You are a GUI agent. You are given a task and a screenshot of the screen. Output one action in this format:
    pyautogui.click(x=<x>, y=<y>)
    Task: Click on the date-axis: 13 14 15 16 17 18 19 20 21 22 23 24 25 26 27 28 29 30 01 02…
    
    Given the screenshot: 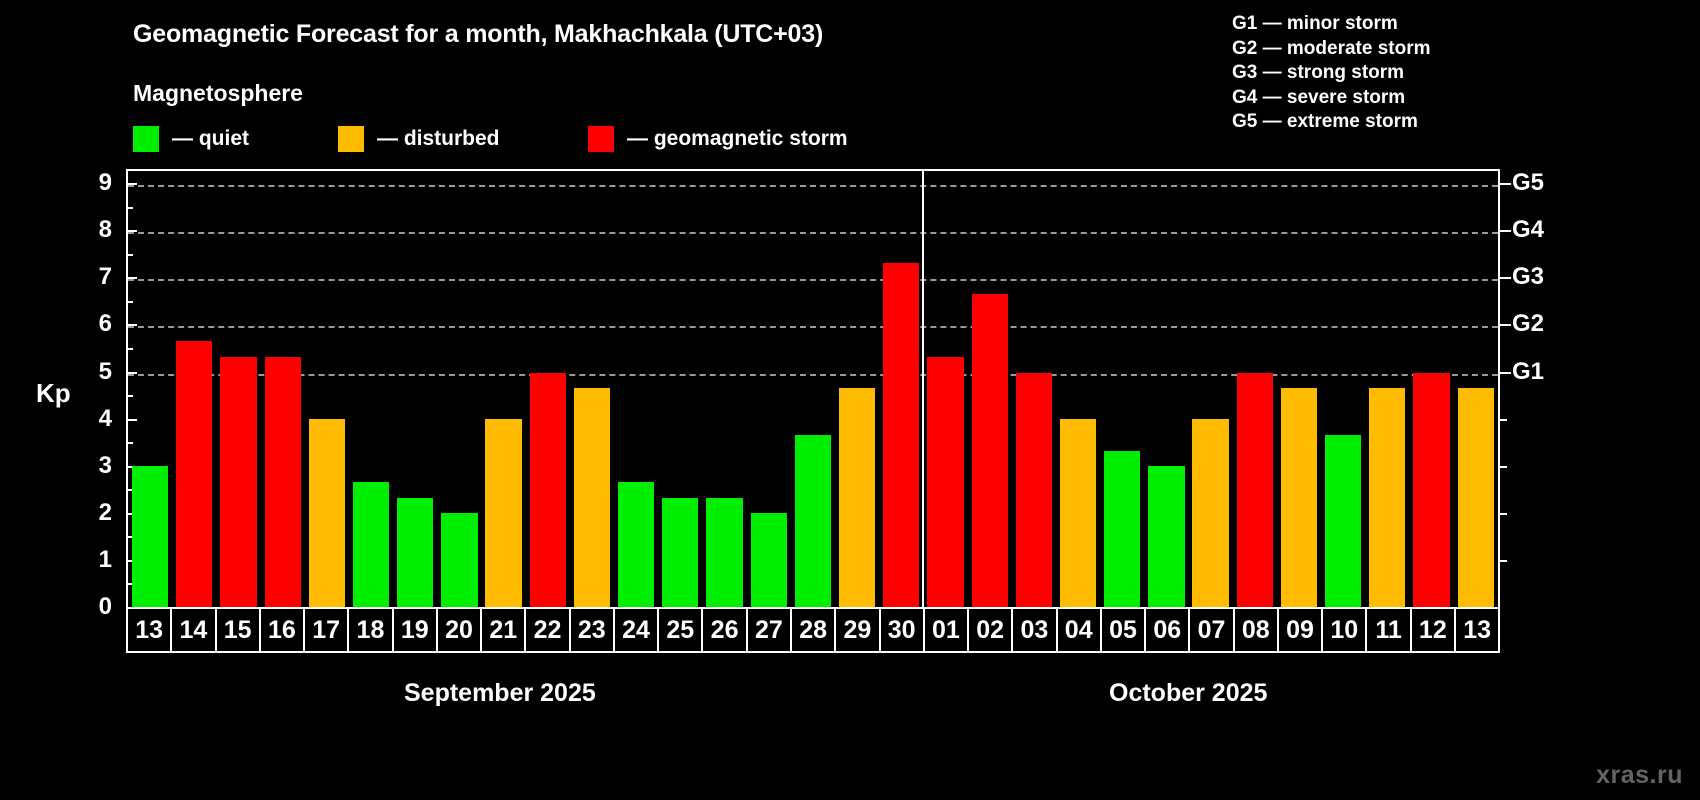 What is the action you would take?
    pyautogui.click(x=813, y=630)
    